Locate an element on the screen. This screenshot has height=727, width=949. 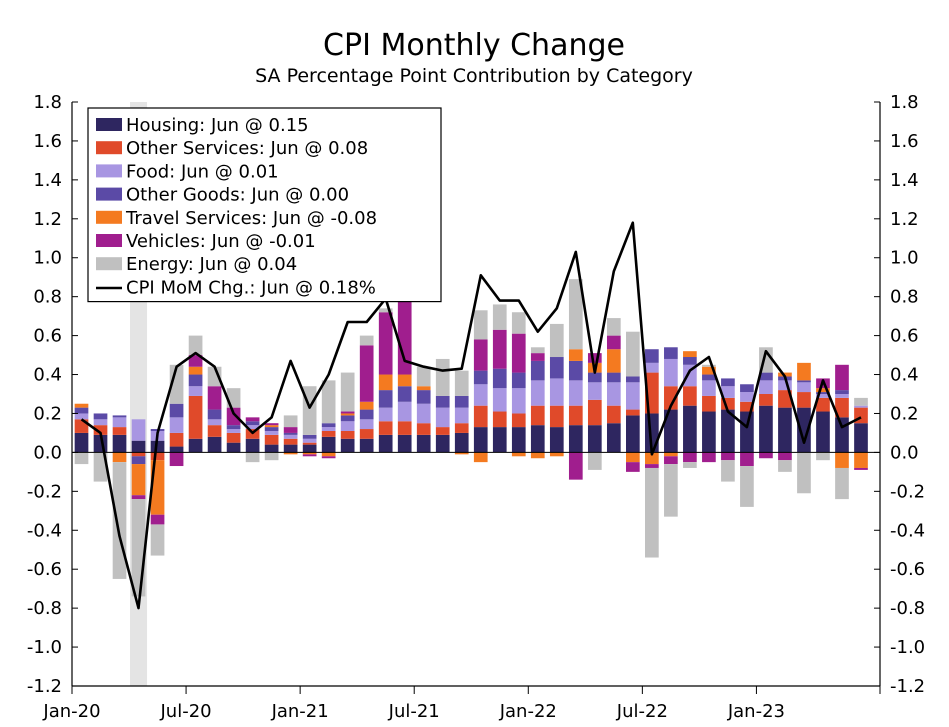
y-tick-label-right: -0.4 is located at coordinates (907, 530).